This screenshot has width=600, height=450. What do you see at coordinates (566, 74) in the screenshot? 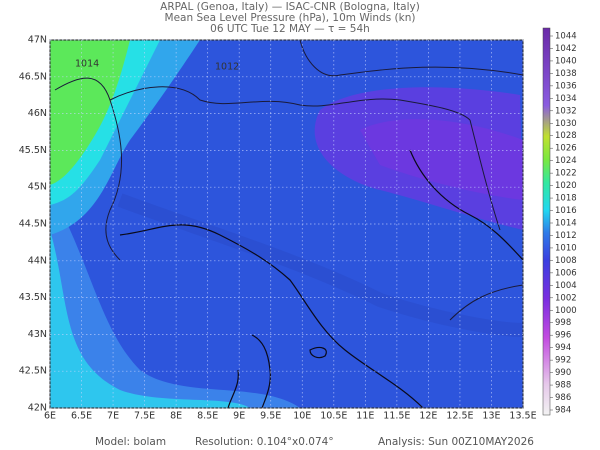
I see `colorbar-label: 1038` at bounding box center [566, 74].